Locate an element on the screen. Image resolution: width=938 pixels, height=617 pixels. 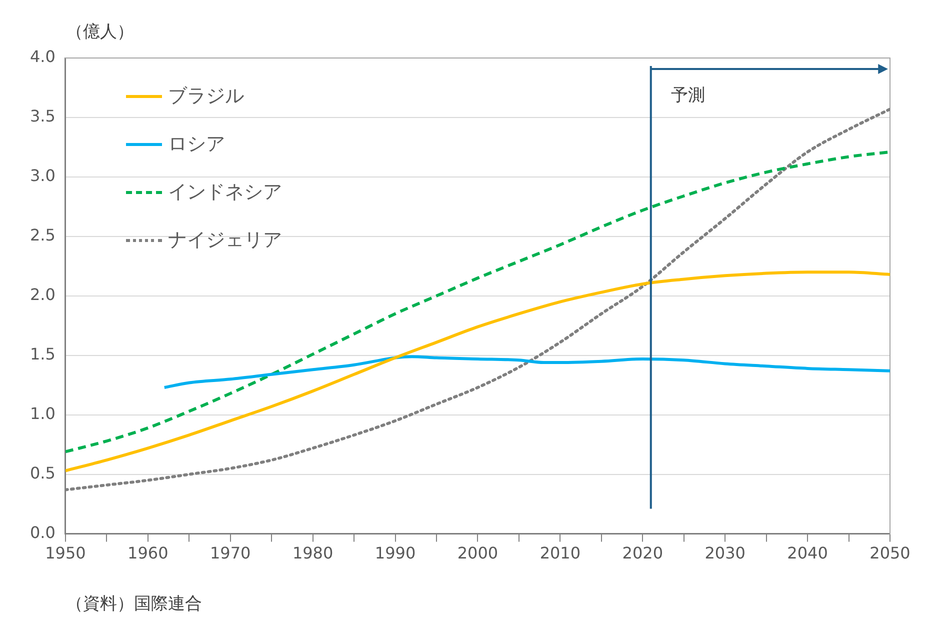
y-tick-label: 2.5 is located at coordinates (43, 235).